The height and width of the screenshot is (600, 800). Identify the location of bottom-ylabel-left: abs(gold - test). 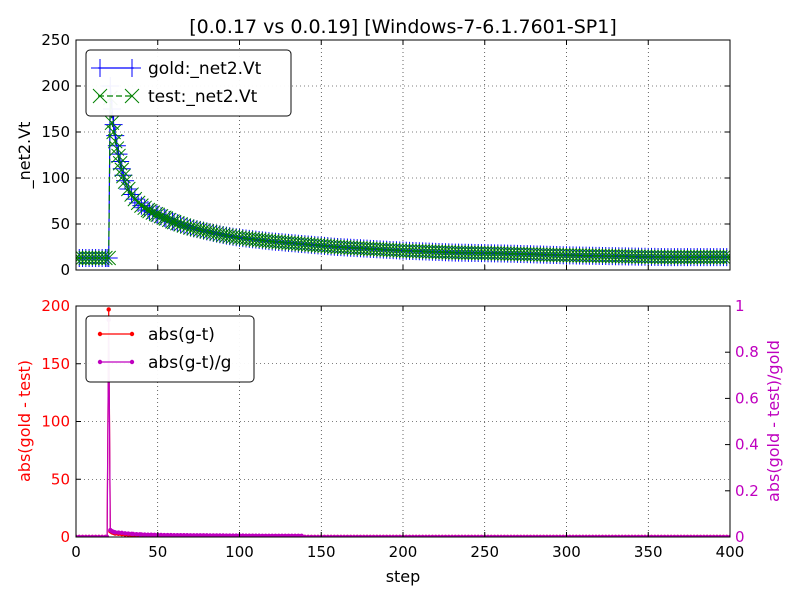
(24, 421).